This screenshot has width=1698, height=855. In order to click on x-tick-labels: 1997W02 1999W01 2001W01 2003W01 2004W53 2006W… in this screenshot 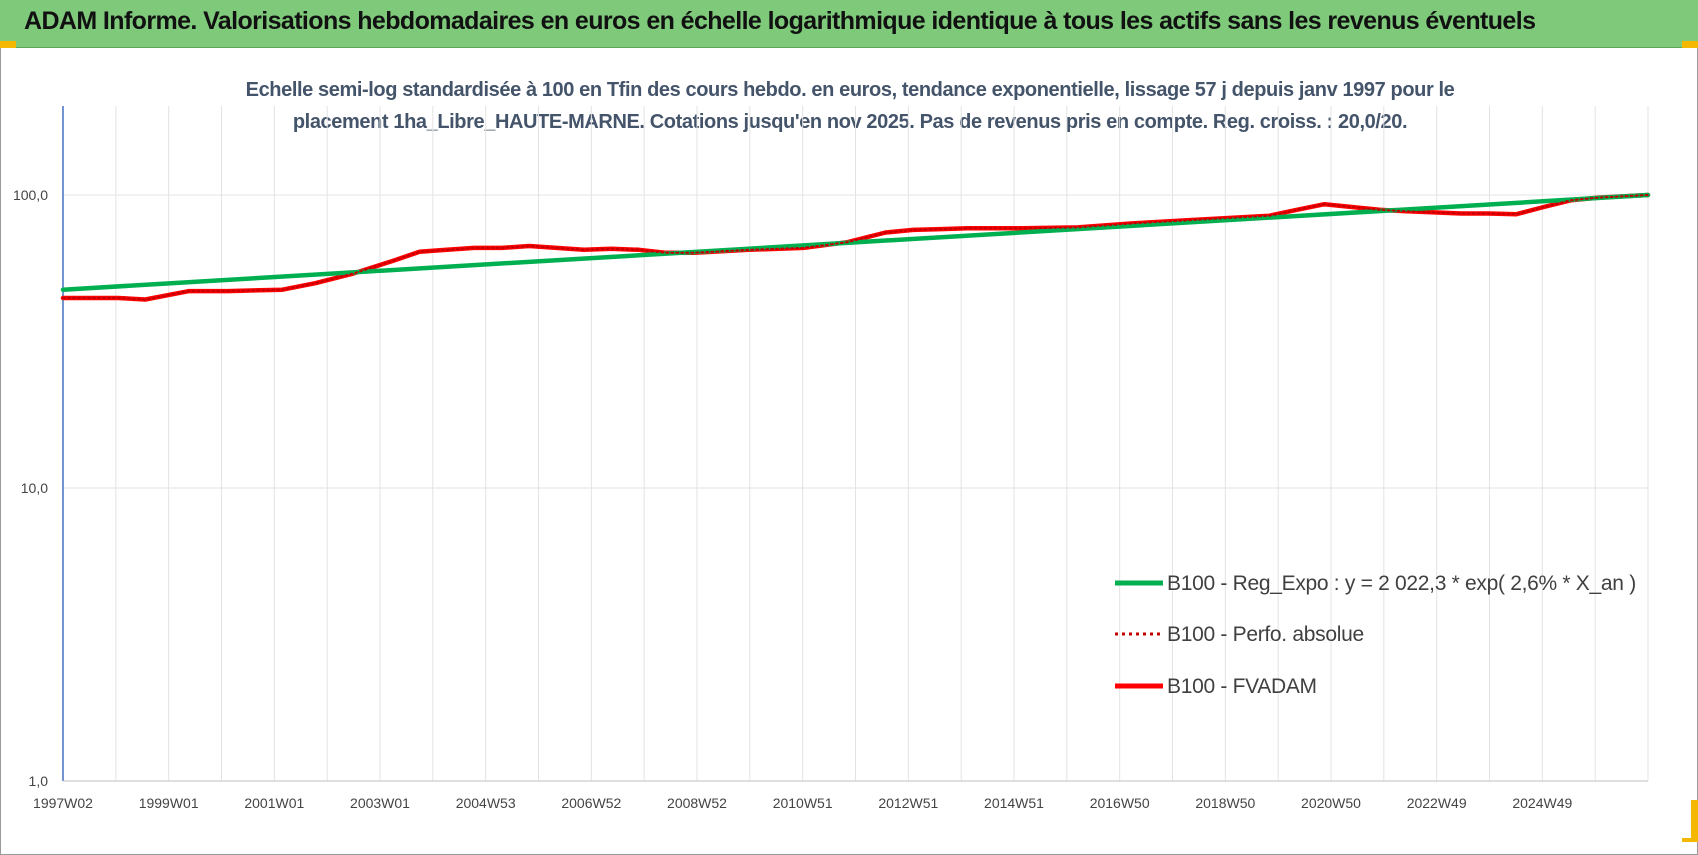, I will do `click(802, 803)`.